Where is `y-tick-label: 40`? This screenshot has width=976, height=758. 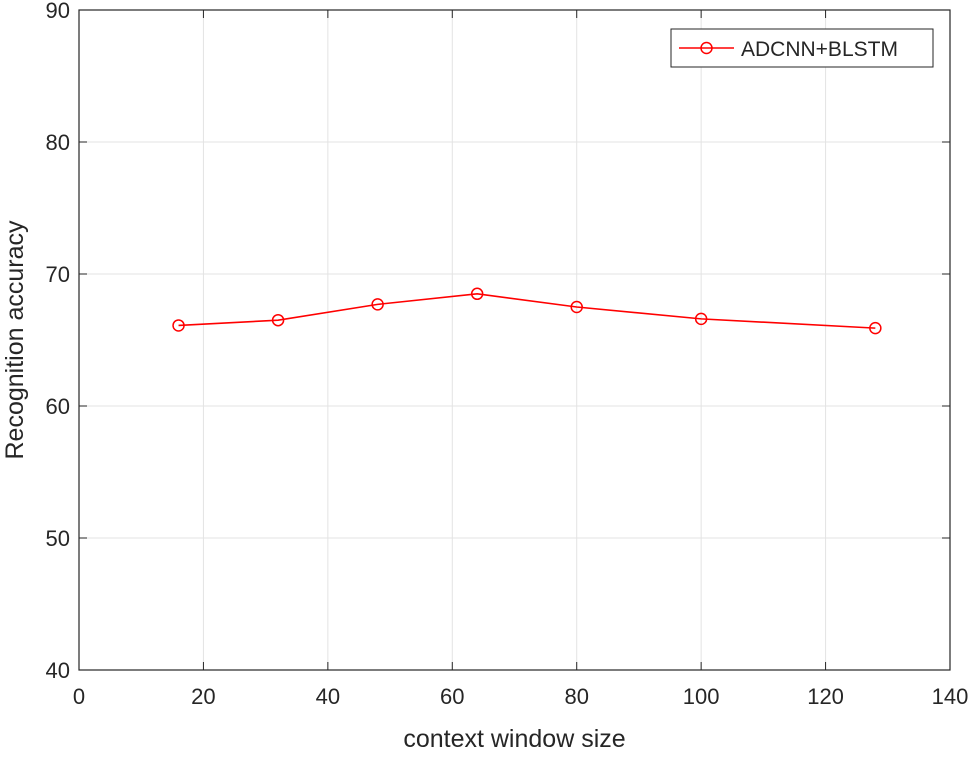
y-tick-label: 40 is located at coordinates (58, 670).